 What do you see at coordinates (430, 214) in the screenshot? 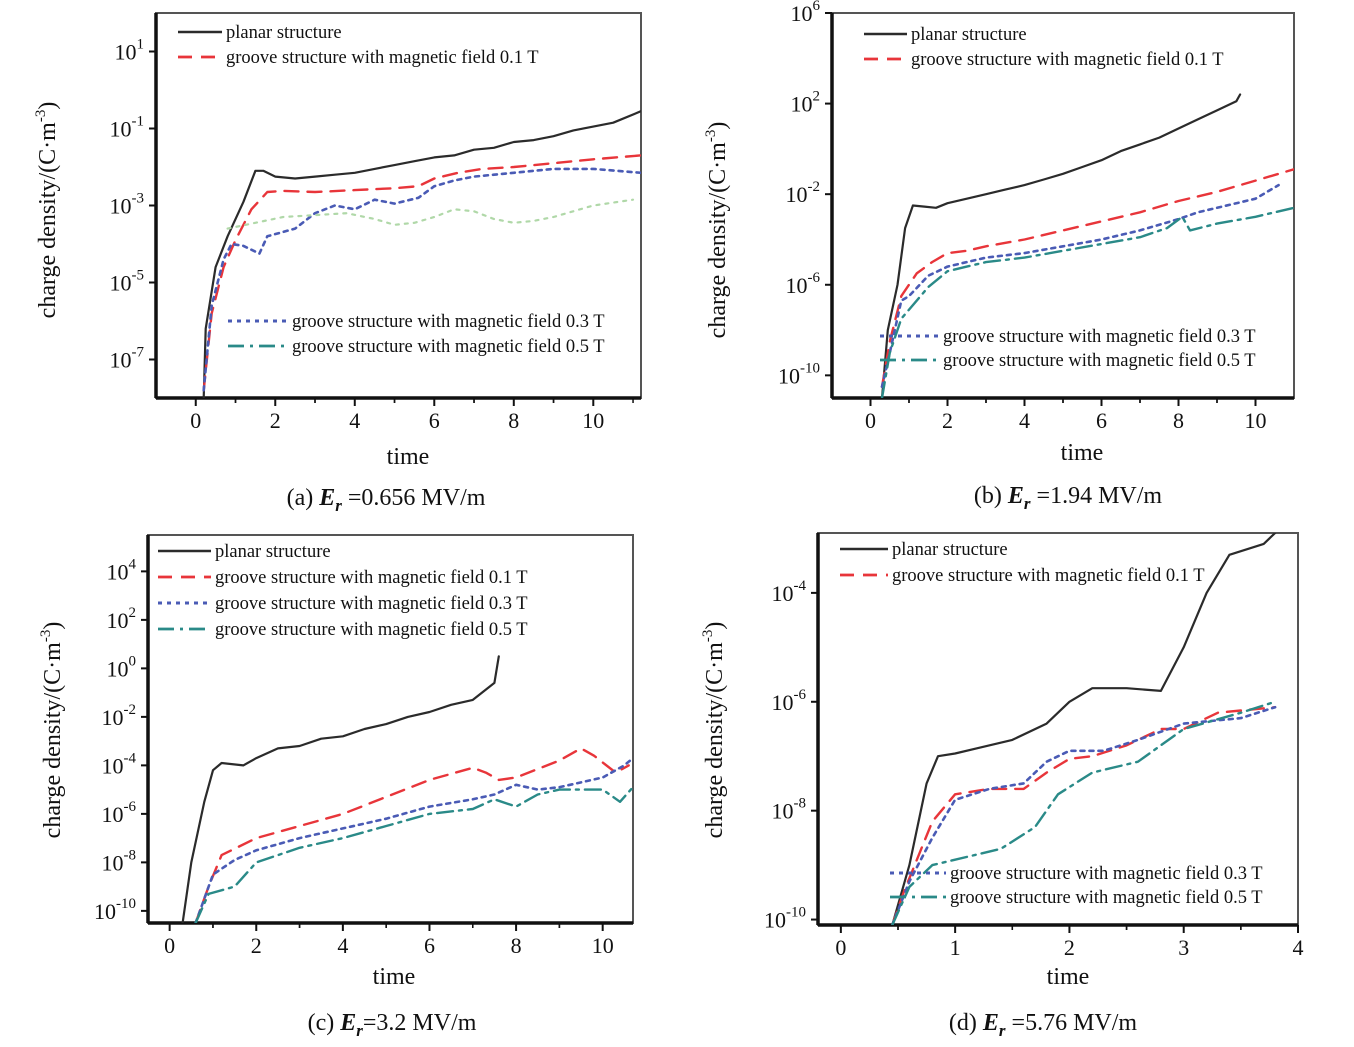
I see `series-line-g05_a` at bounding box center [430, 214].